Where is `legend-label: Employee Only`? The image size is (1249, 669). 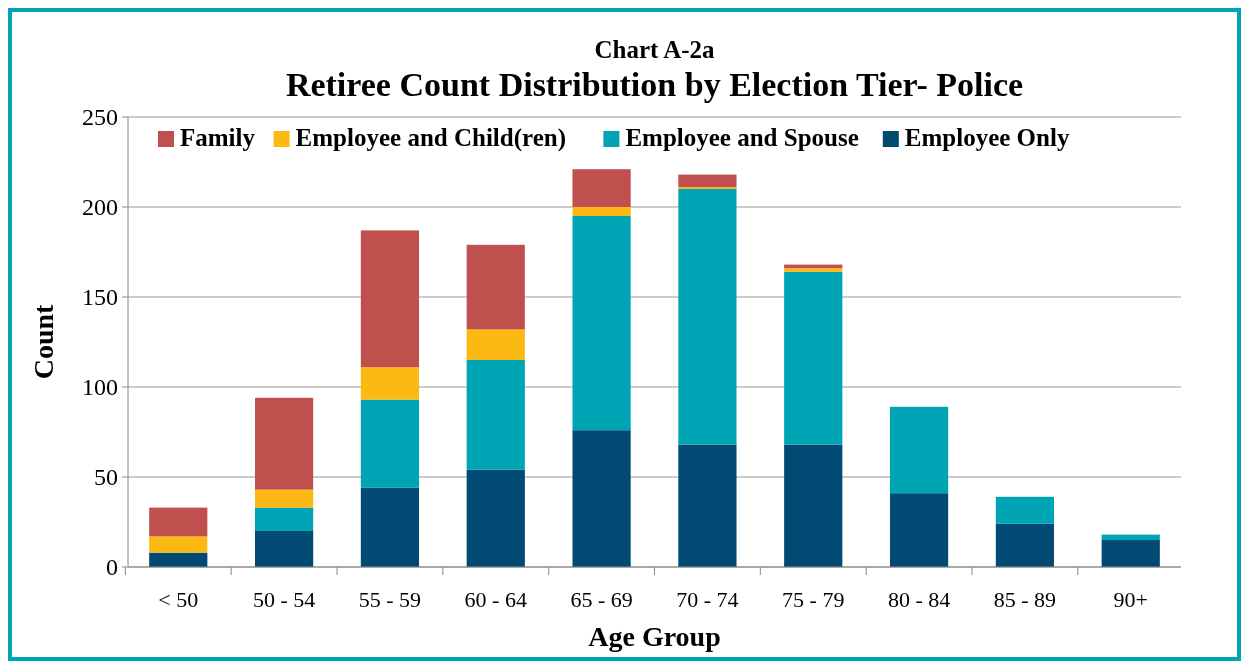 legend-label: Employee Only is located at coordinates (987, 137).